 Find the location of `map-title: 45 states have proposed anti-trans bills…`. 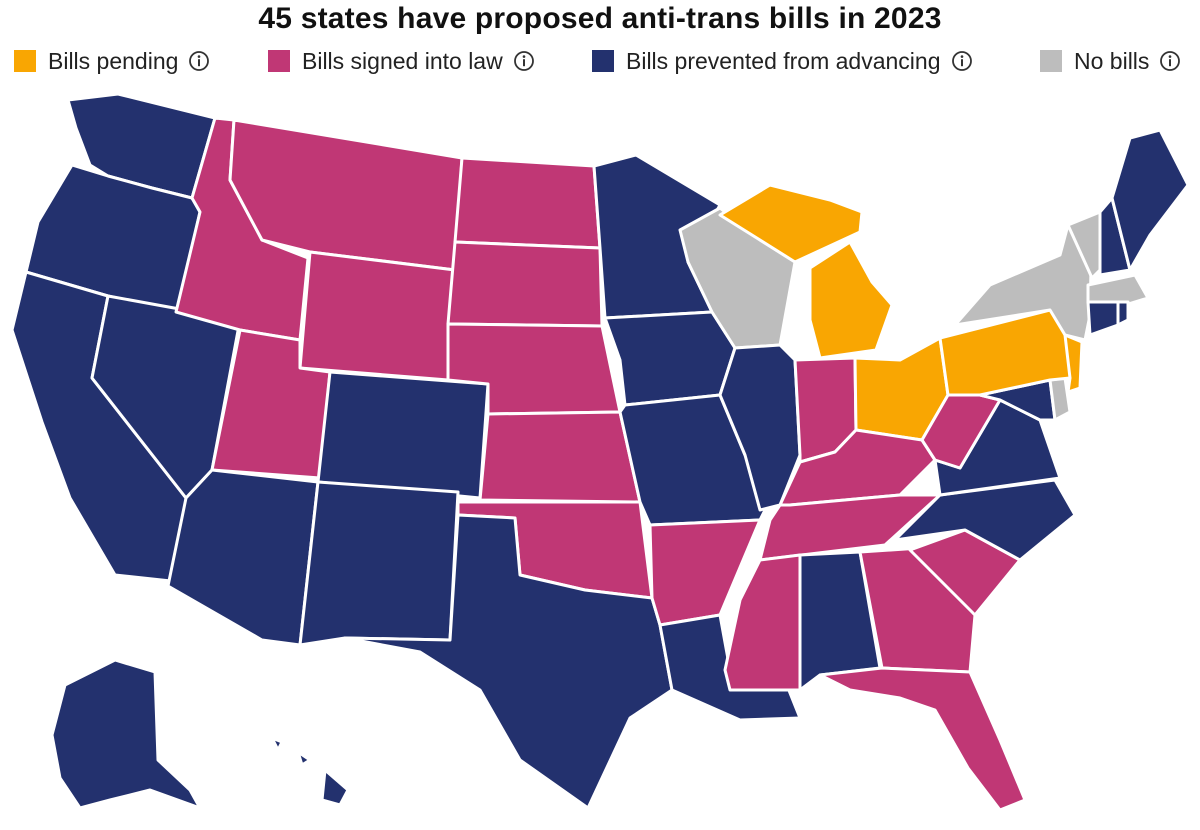

map-title: 45 states have proposed anti-trans bills… is located at coordinates (600, 18).